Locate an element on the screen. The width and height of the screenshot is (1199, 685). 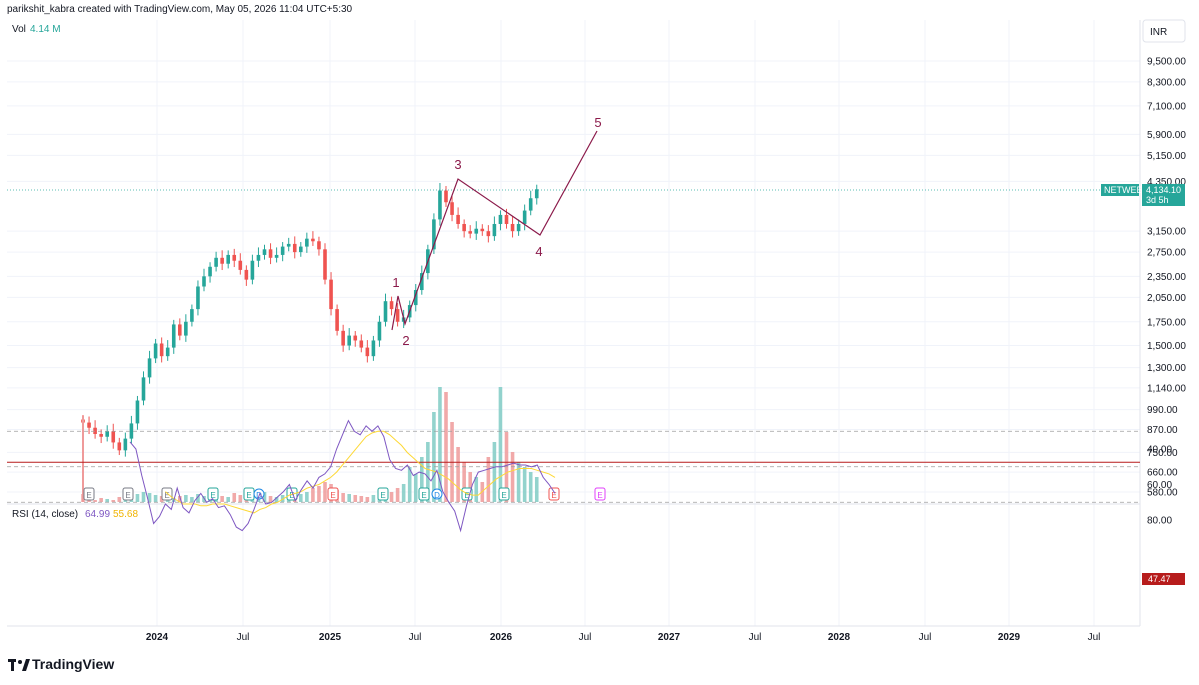
rsi-tick-label: 60.00 is located at coordinates (1159, 485).